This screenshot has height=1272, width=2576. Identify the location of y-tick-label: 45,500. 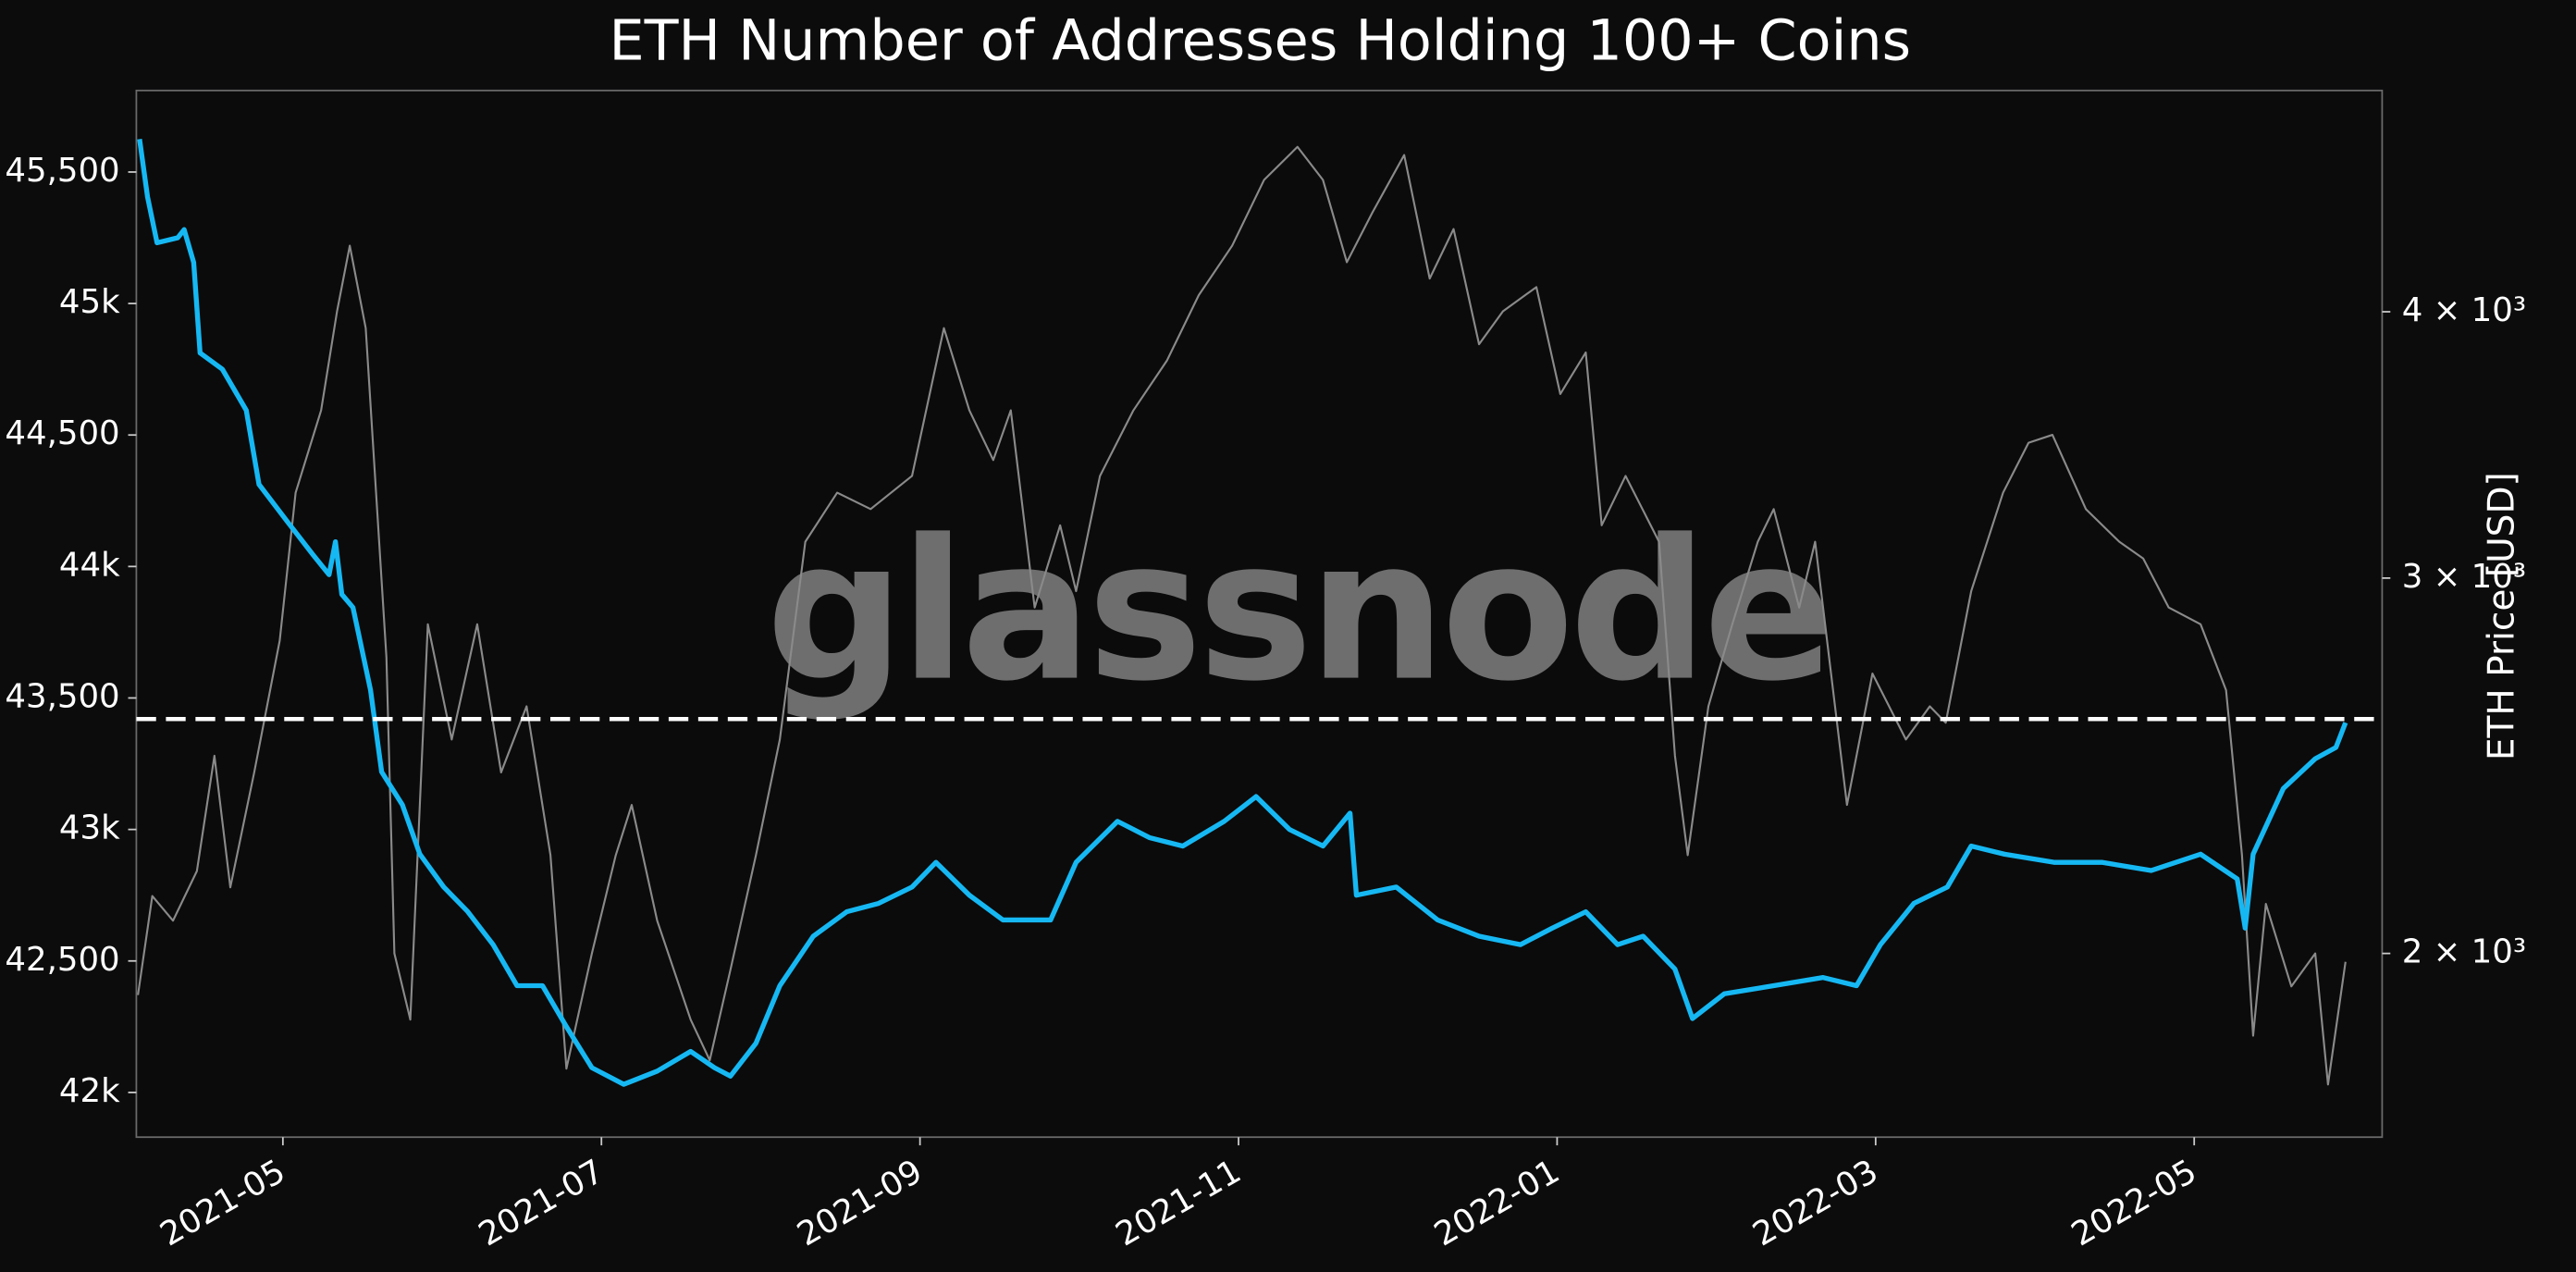
(62, 171).